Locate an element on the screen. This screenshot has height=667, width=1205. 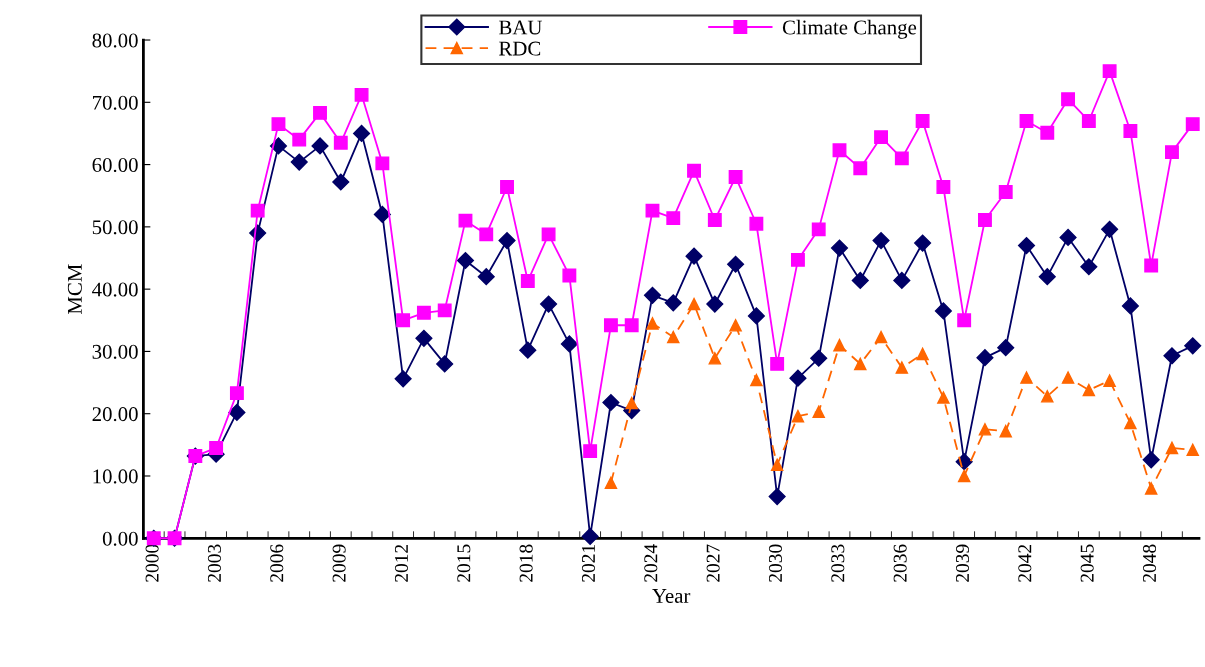
x-tick-label: 2048 is located at coordinates (1149, 563).